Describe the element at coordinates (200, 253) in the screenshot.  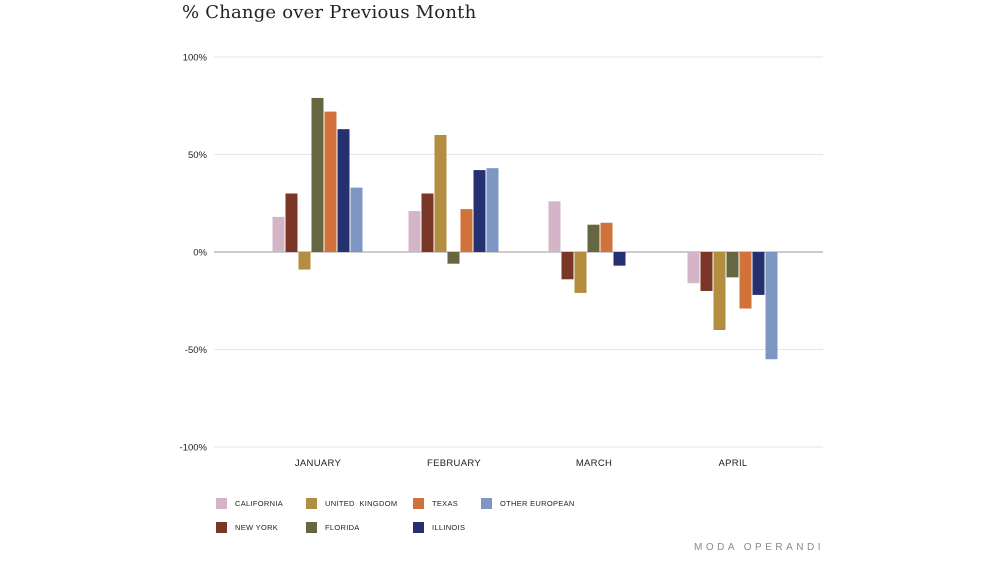
I see `y-tick-label: 0%` at that location.